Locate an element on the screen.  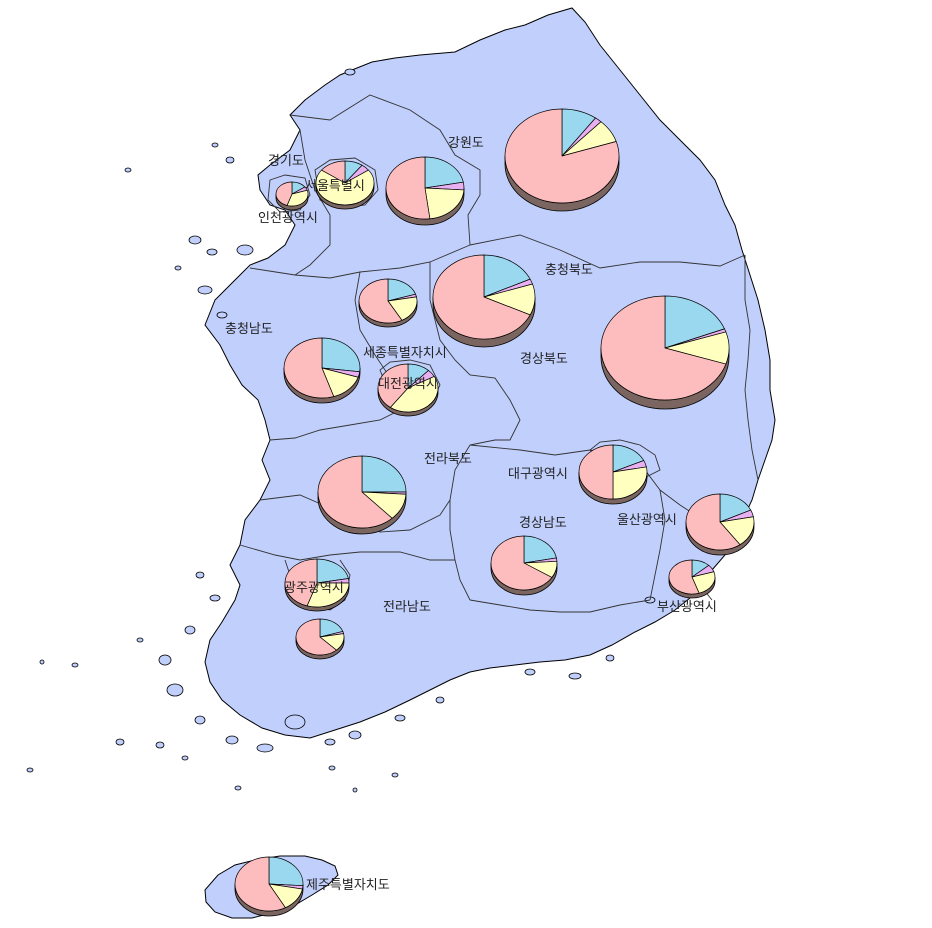
pie-jeonbuk is located at coordinates (362, 495).